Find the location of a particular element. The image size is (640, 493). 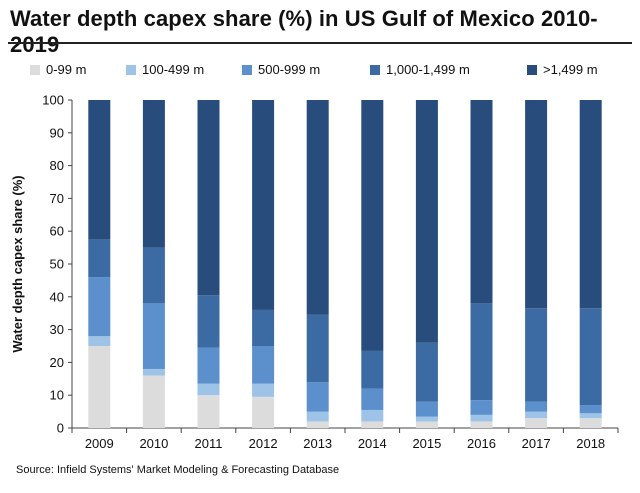

bar-segment-2012-s2 is located at coordinates (263, 365).